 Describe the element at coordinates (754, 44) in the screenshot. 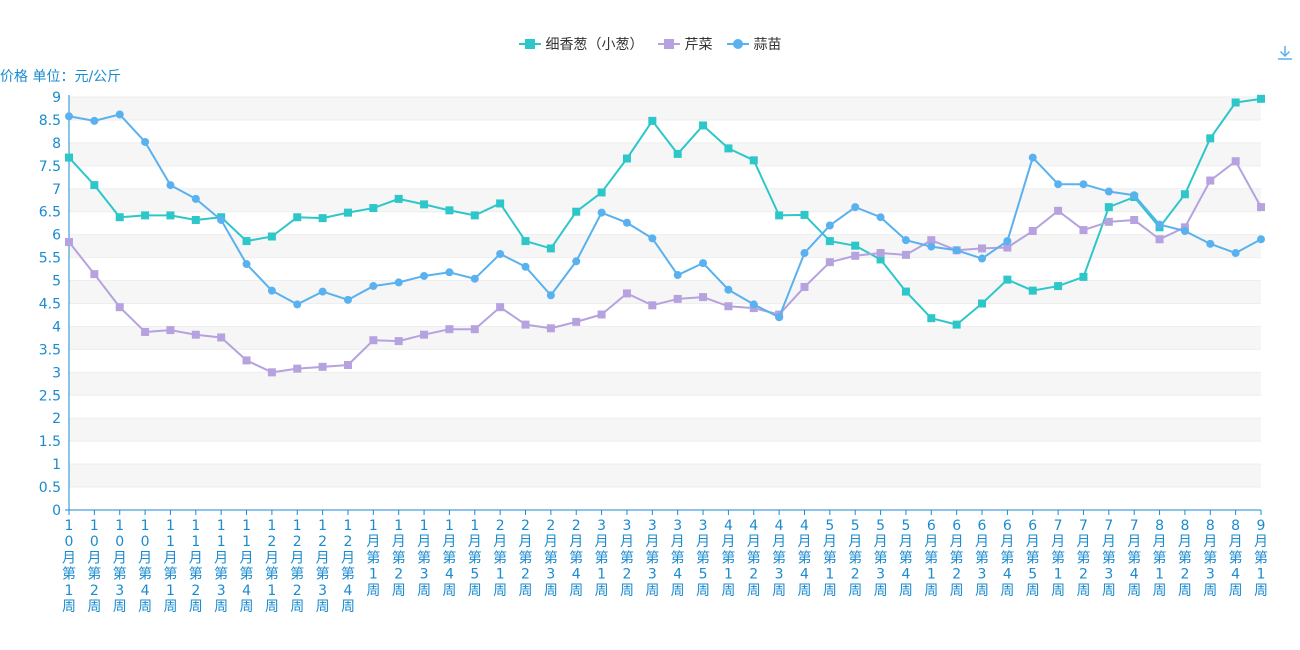

I see `legend-item-garlic-sprout: 蒜苗` at that location.